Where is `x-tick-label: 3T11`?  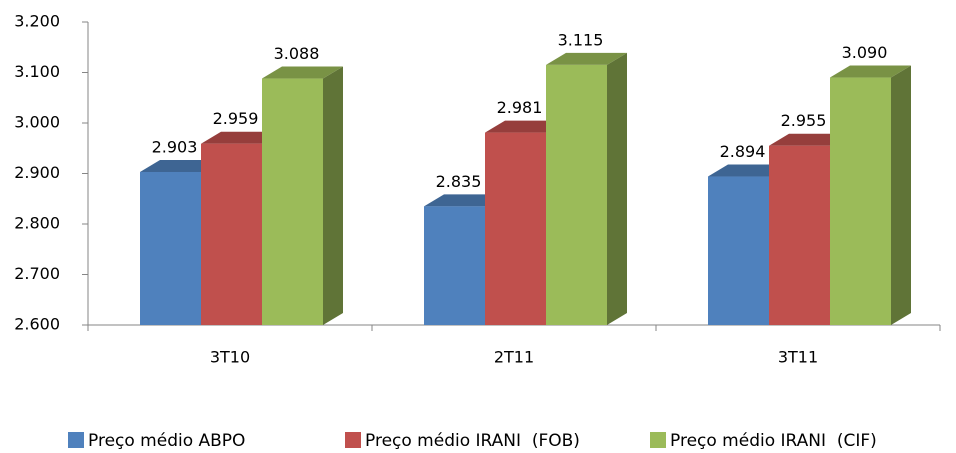
x-tick-label: 3T11 is located at coordinates (798, 357).